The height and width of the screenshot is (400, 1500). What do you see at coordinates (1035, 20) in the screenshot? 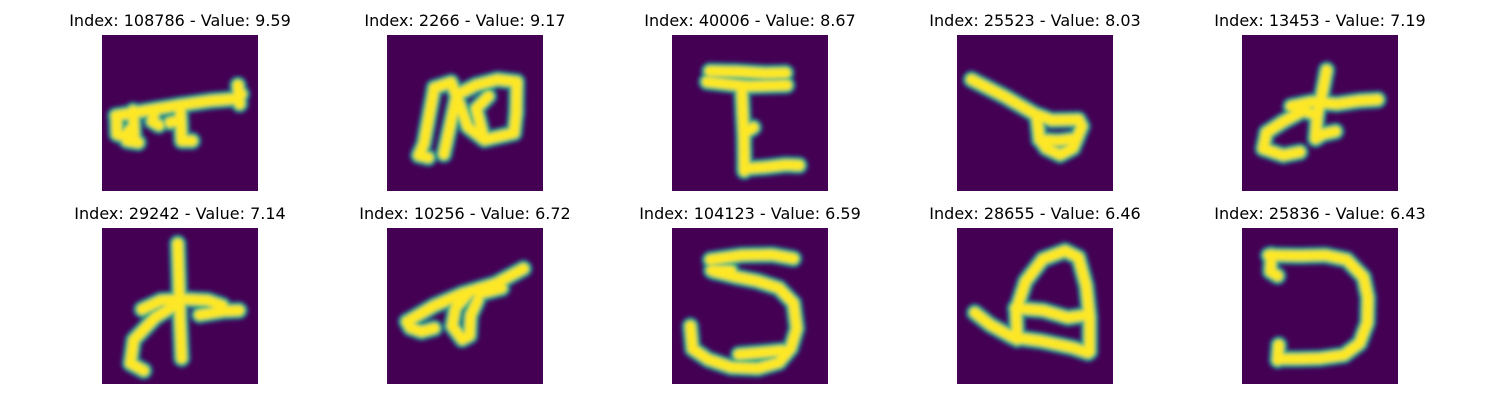
I see `panel-title: Index: 25523 - Value: 8.03` at bounding box center [1035, 20].